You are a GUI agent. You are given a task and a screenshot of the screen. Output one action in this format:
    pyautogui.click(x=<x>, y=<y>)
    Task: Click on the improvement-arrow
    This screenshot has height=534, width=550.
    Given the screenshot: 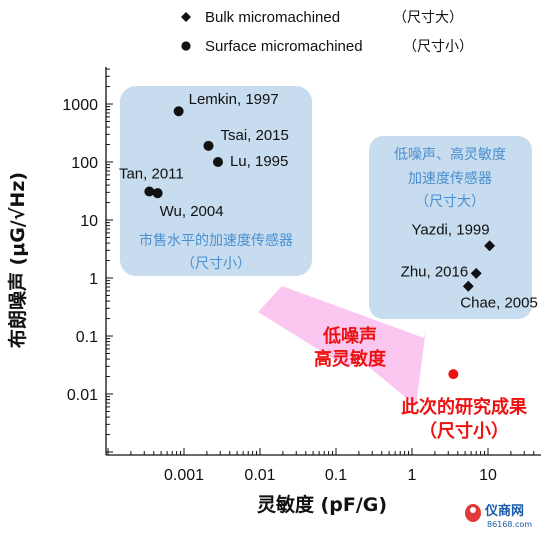 What is the action you would take?
    pyautogui.click(x=342, y=346)
    